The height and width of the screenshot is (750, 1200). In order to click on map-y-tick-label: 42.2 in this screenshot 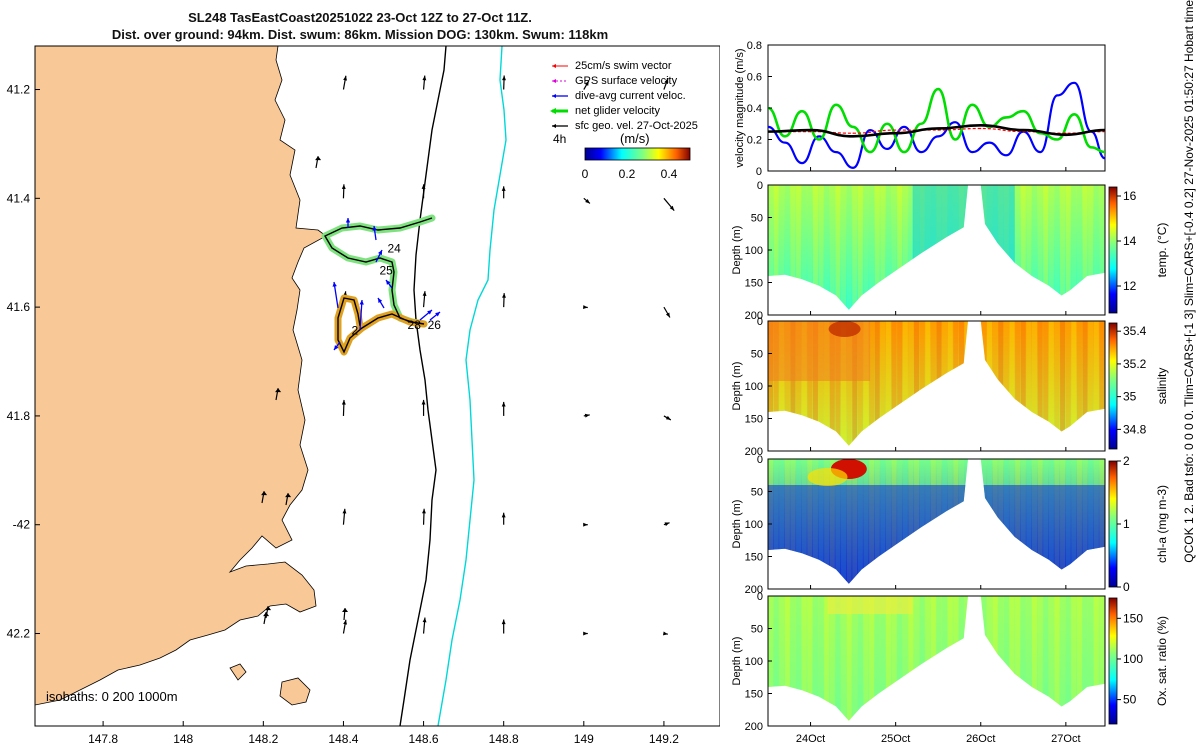, I will do `click(19, 634)`.